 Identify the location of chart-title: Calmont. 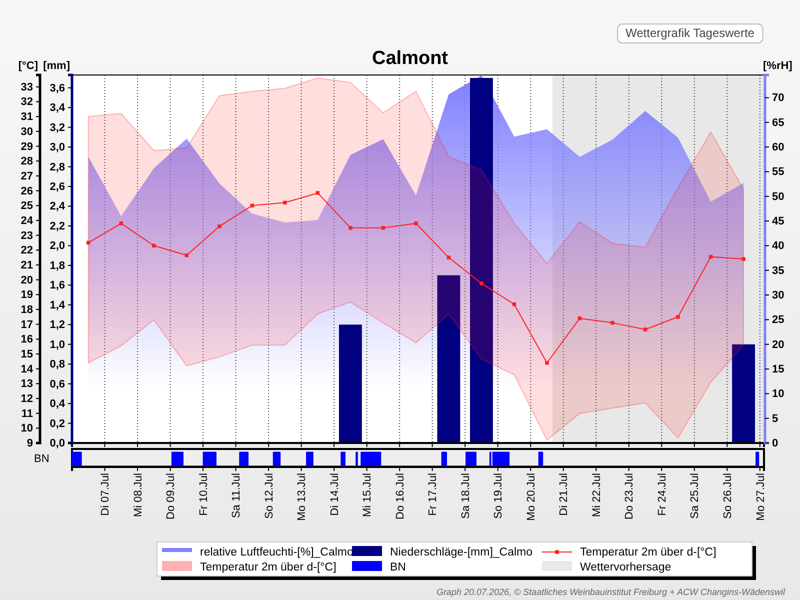
(410, 58).